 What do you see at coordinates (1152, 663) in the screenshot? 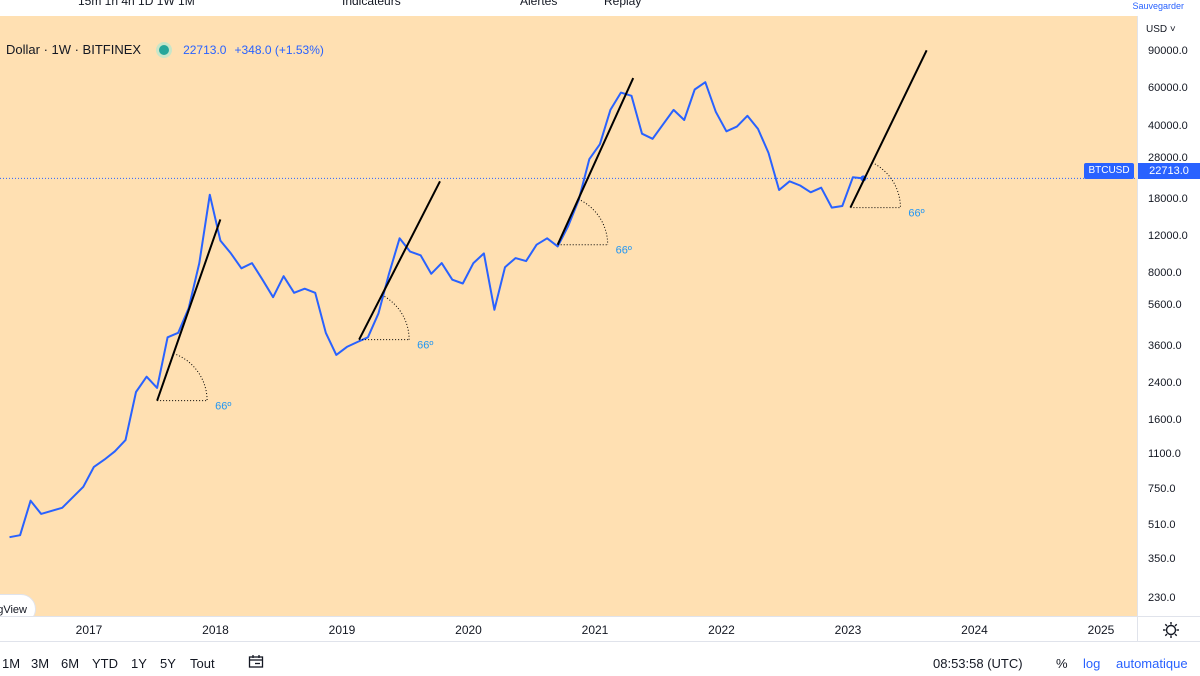
I see `auto-scale-toggle: automatique` at bounding box center [1152, 663].